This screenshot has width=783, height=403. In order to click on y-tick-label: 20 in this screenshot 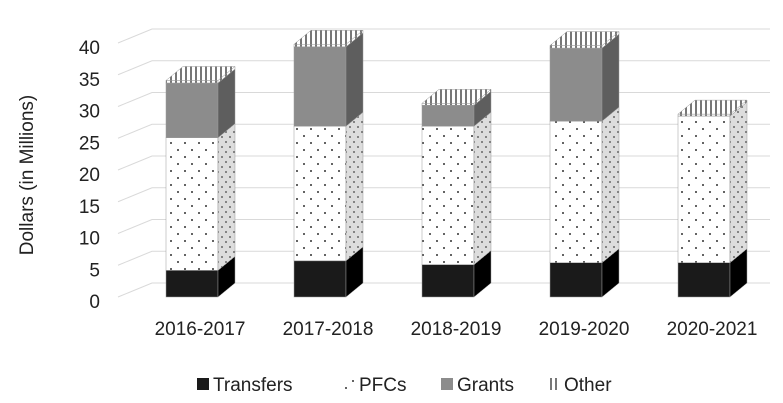, I will do `click(89, 175)`.